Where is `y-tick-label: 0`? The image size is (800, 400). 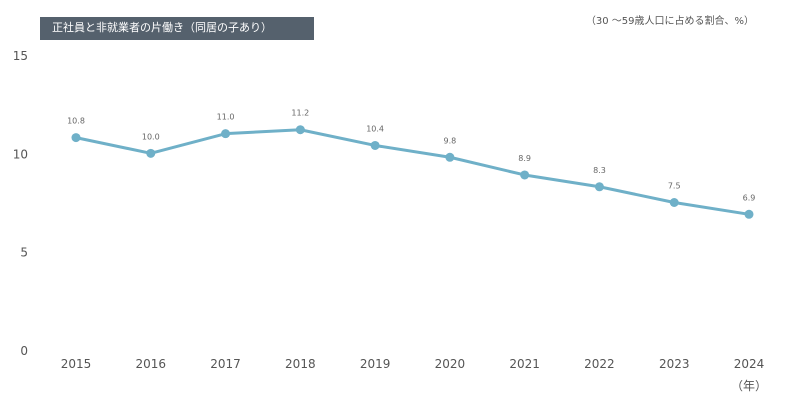
y-tick-label: 0 is located at coordinates (24, 351).